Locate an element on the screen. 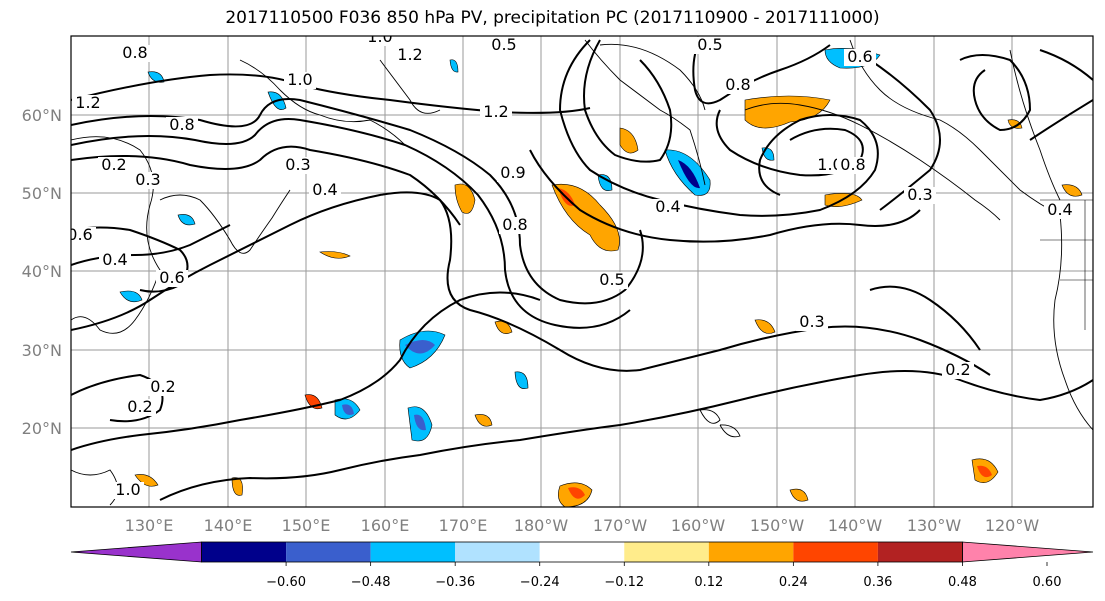  colorbar-tick-label: −0.48 is located at coordinates (371, 582).